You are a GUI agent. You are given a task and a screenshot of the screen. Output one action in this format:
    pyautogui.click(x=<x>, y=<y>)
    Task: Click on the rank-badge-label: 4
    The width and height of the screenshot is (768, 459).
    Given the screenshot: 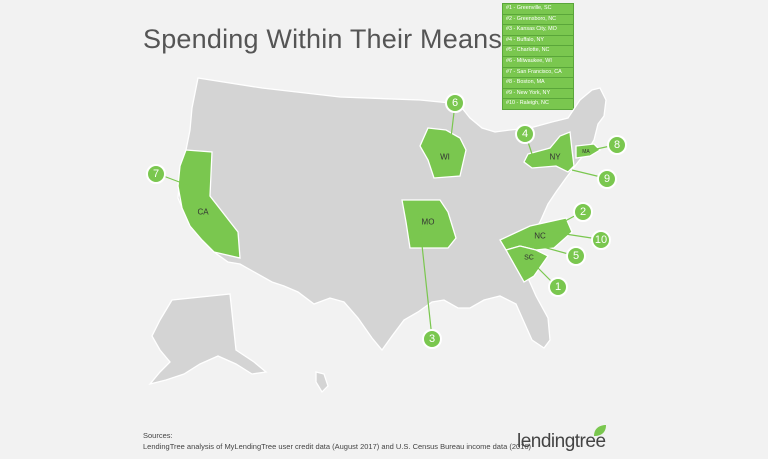 What is the action you would take?
    pyautogui.click(x=525, y=134)
    